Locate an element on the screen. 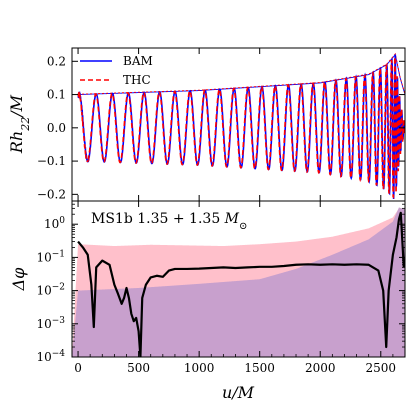 The image size is (415, 415). strain-y-tick-label: −0.1 is located at coordinates (51, 161).